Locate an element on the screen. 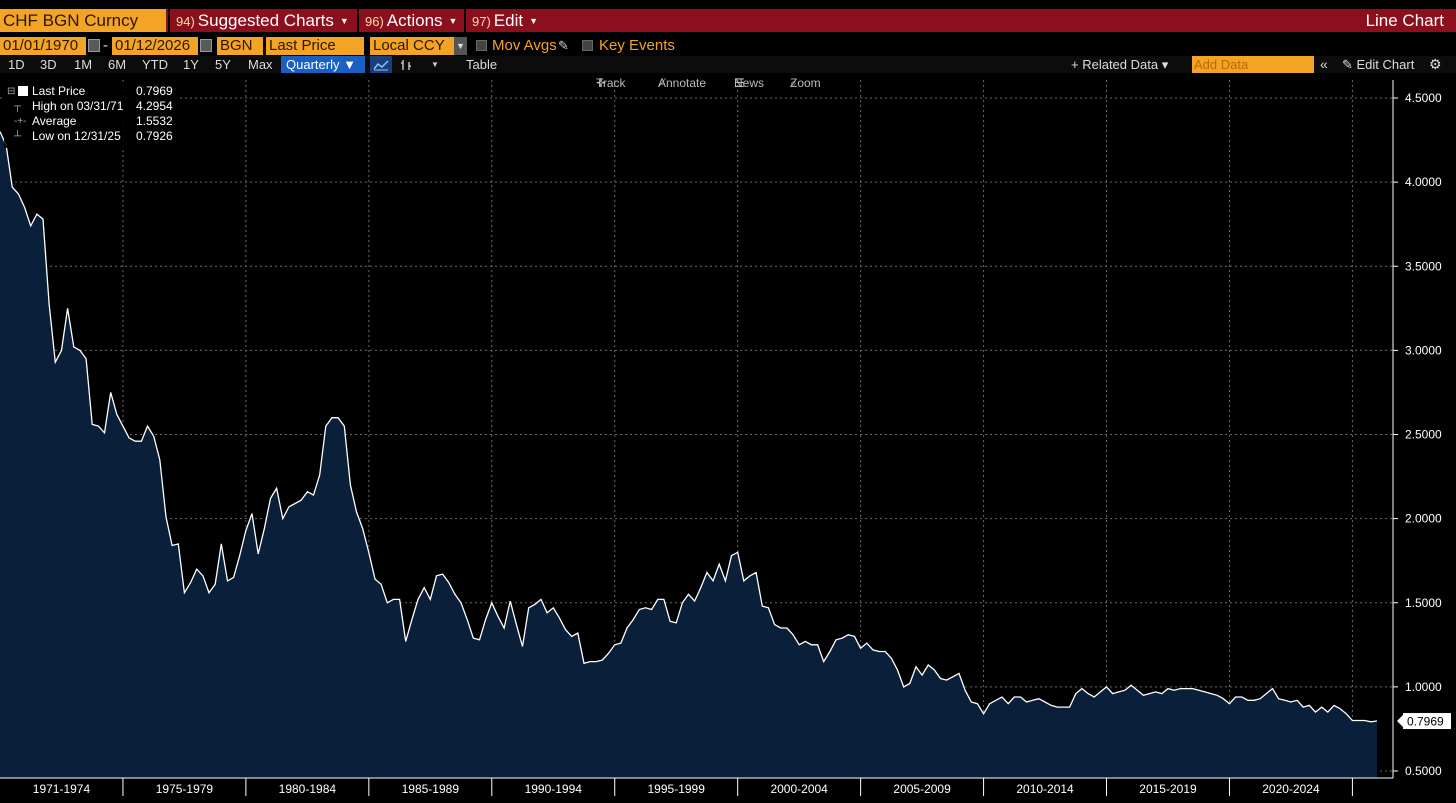  collapse-icon: ⊟ is located at coordinates (11, 91).